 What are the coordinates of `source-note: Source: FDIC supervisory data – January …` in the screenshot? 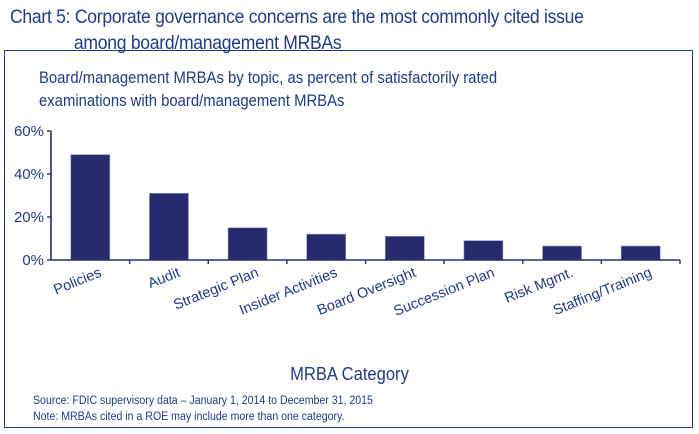 It's located at (203, 409).